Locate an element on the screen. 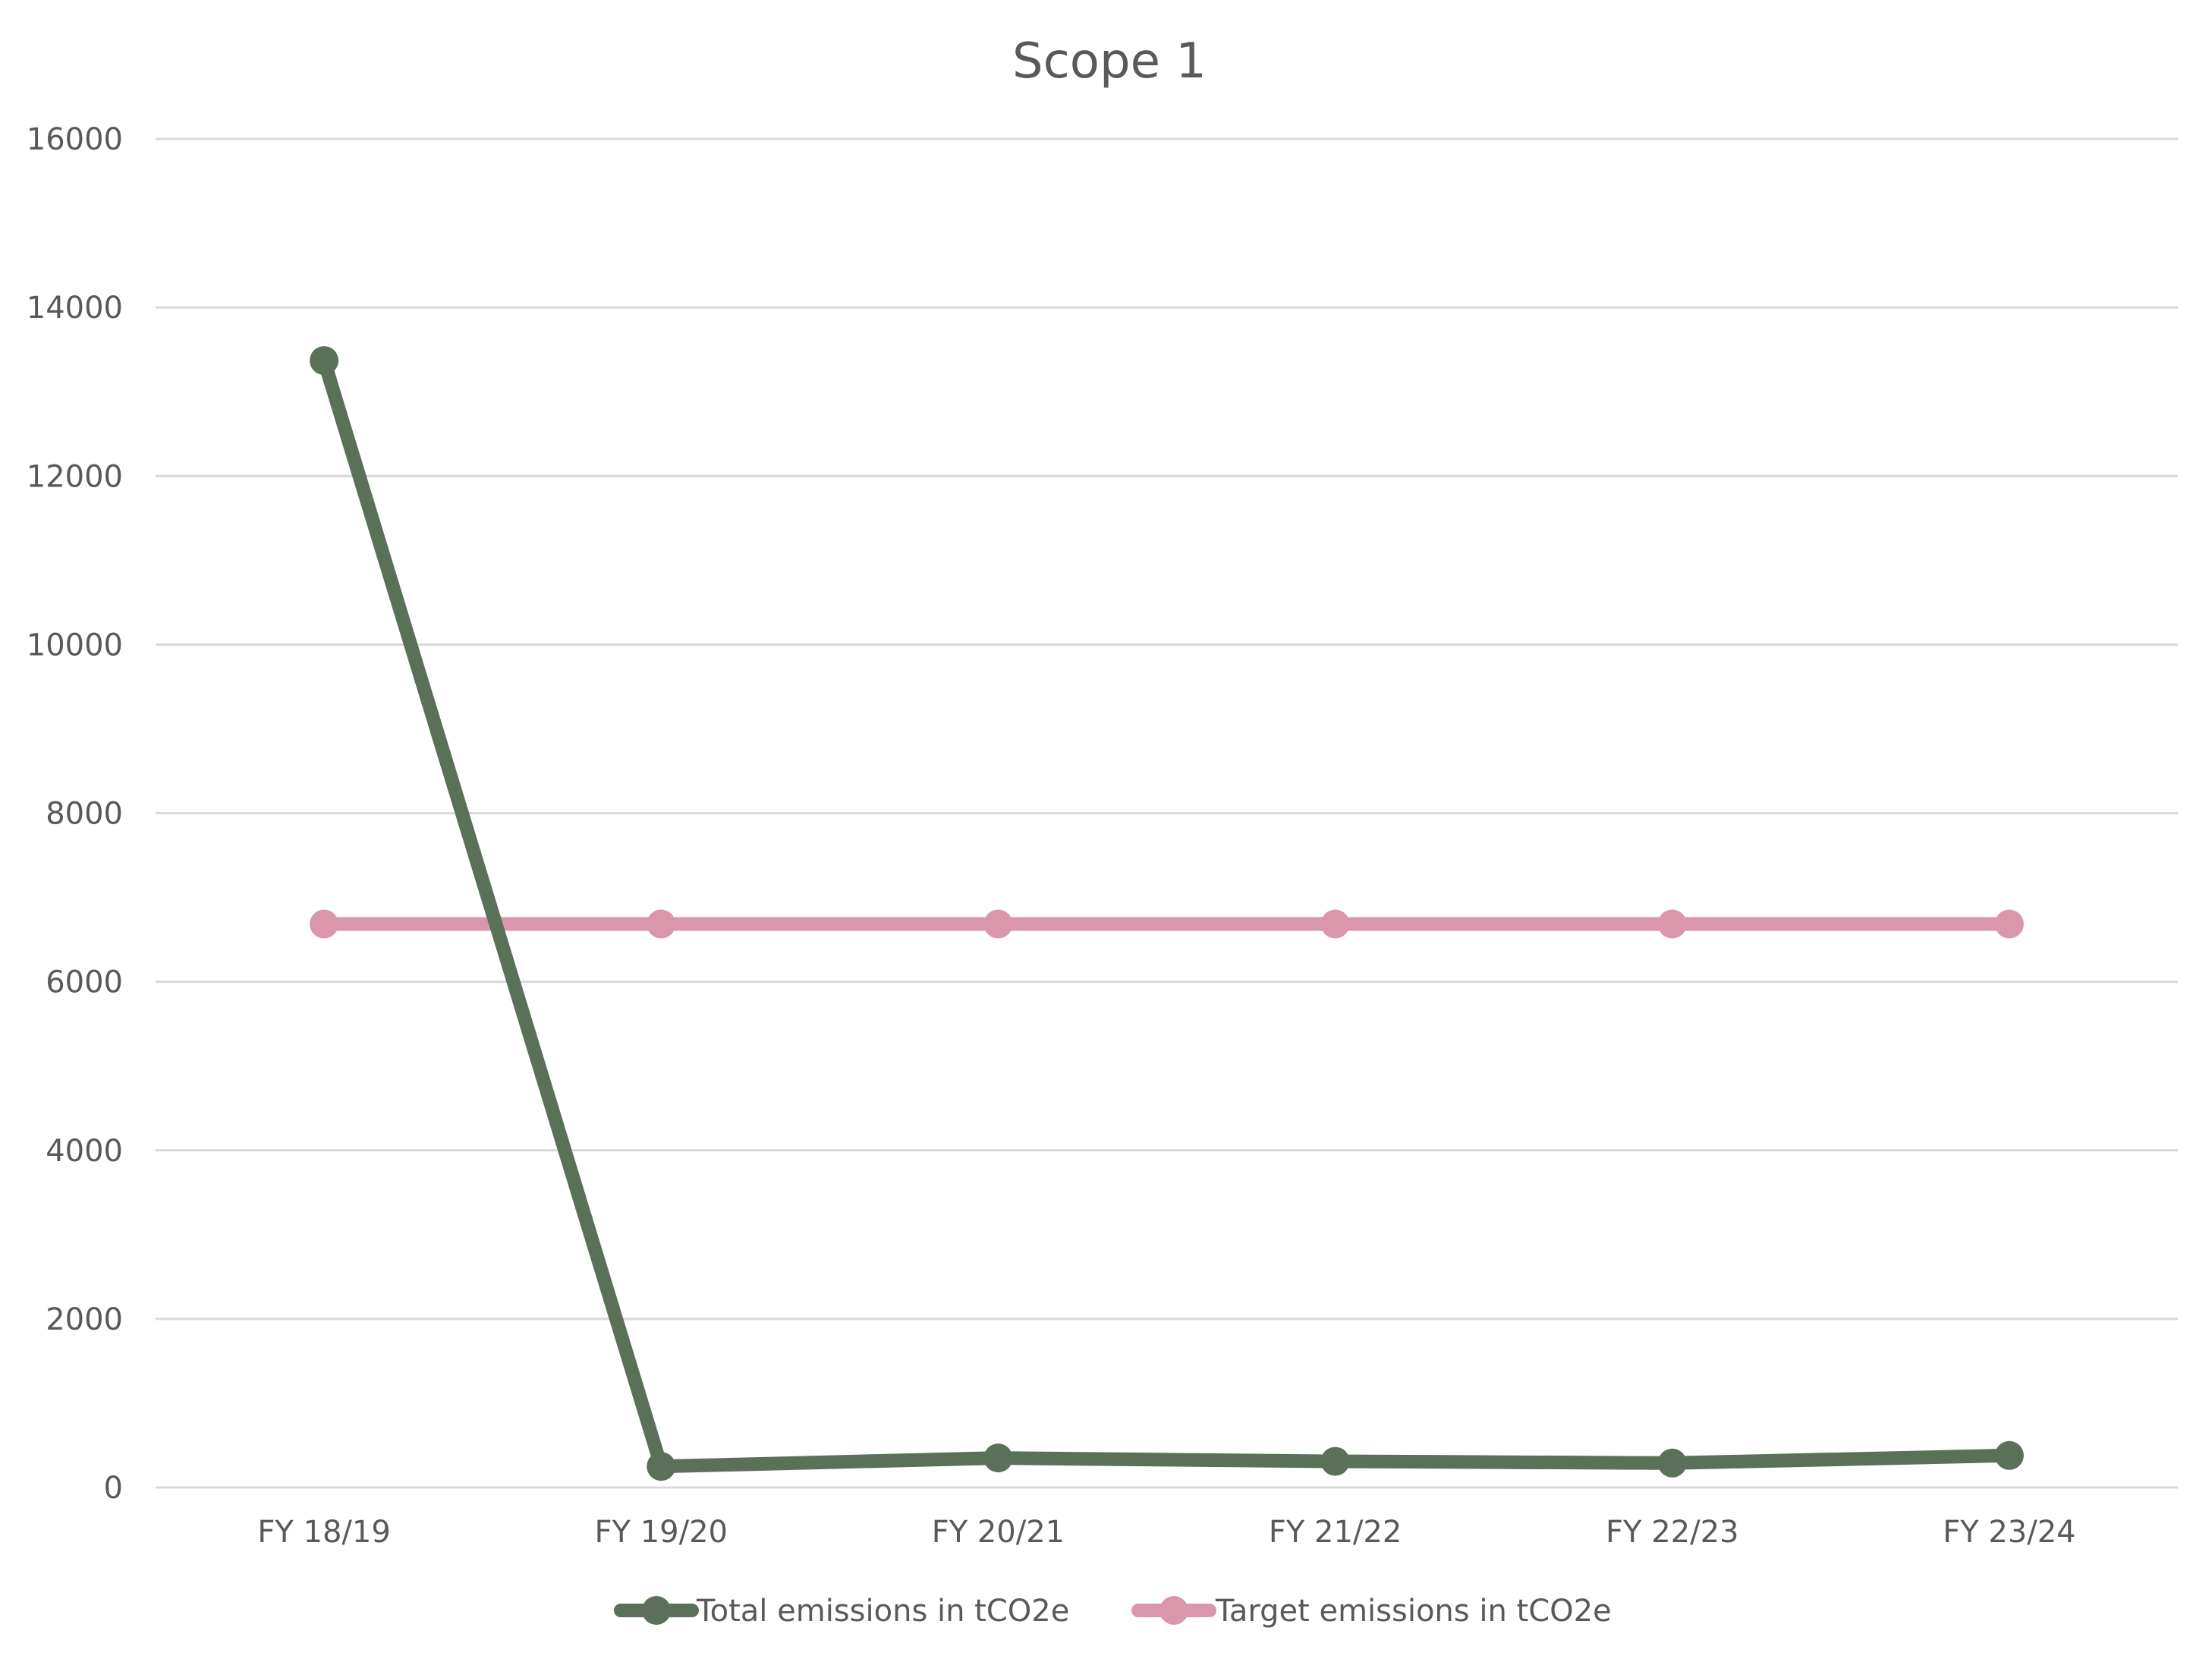 Image resolution: width=2212 pixels, height=1659 pixels. legend-label: Target emissions in tCO2e is located at coordinates (1413, 1611).